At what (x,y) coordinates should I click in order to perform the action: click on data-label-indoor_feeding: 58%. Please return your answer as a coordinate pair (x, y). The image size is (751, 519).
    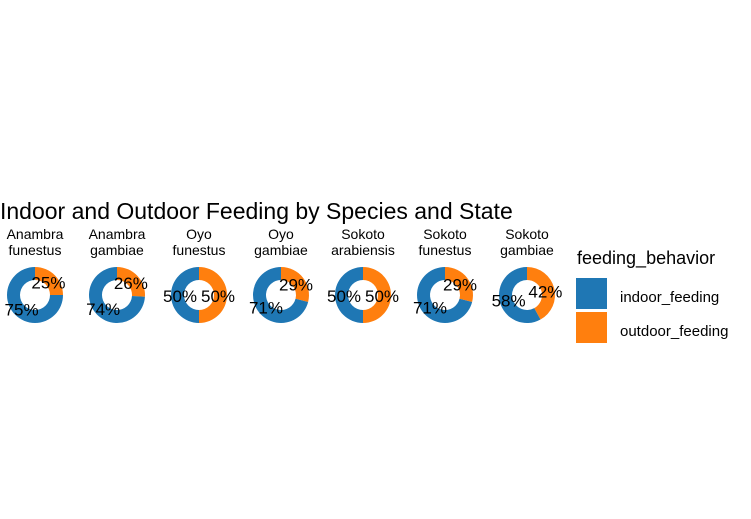
    Looking at the image, I should click on (509, 301).